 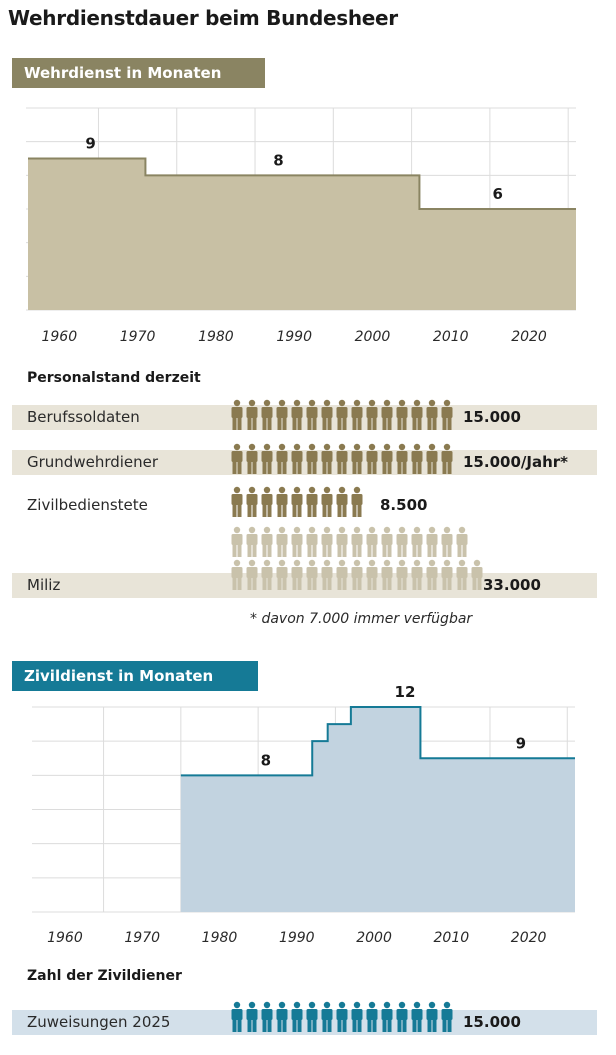 What do you see at coordinates (114, 378) in the screenshot?
I see `personalstand-heading: Personalstand derzeit` at bounding box center [114, 378].